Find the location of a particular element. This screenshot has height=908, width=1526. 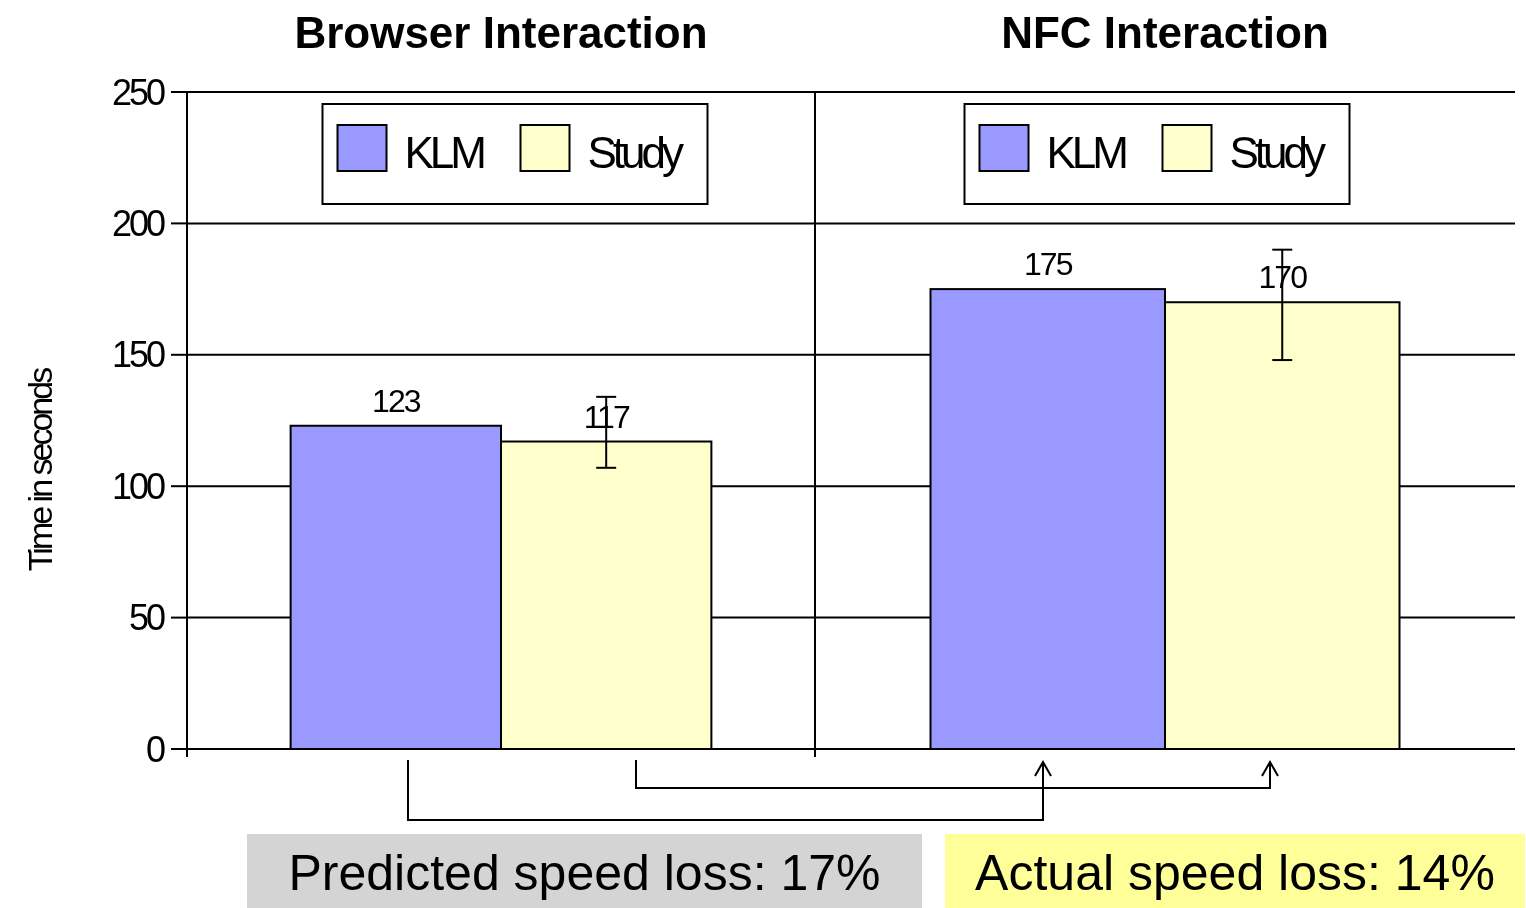

text: Predicted speed loss: 17% is located at coordinates (584, 873).